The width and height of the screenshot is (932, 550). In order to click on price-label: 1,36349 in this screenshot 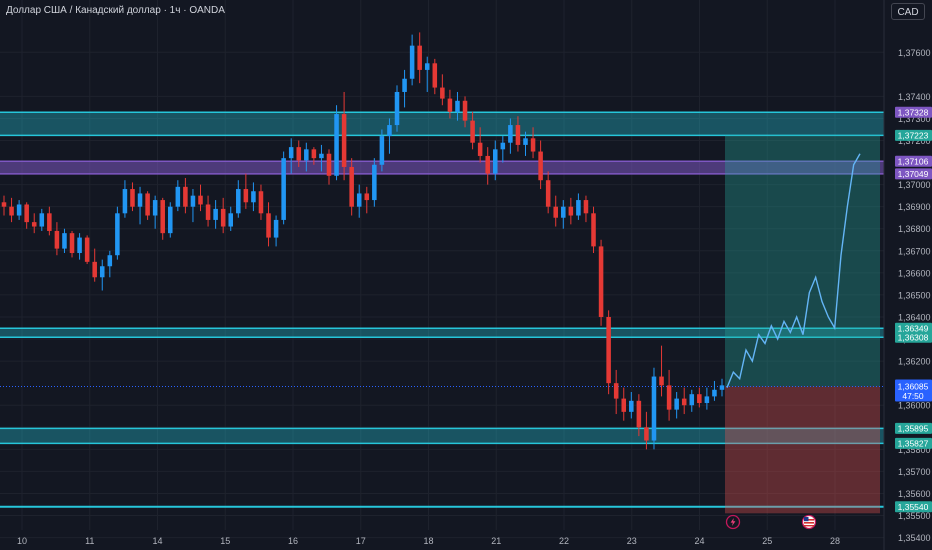, I will do `click(913, 328)`.